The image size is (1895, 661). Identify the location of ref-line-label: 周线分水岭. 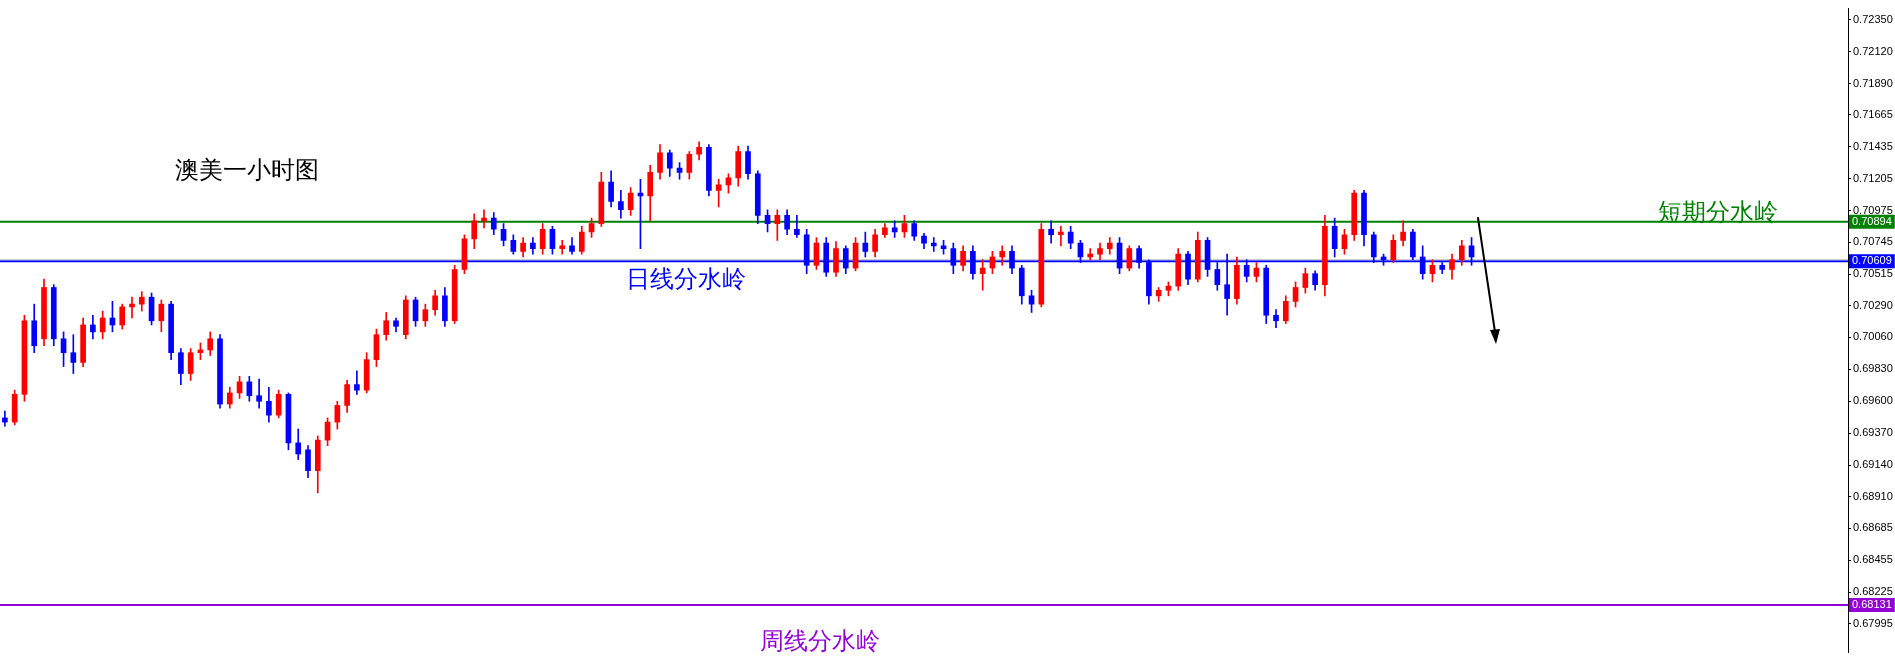
(820, 641).